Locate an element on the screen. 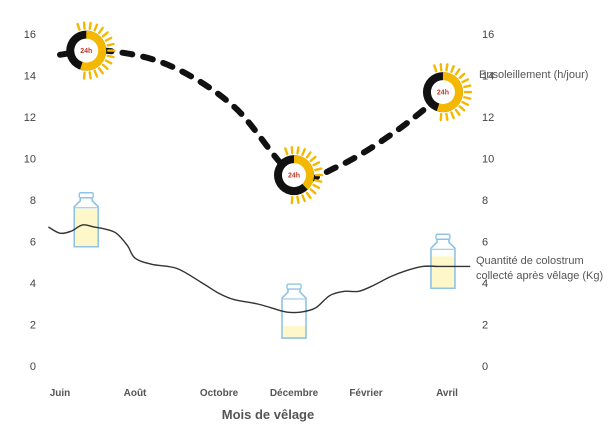  y-tick-left-2: 2 is located at coordinates (33, 326).